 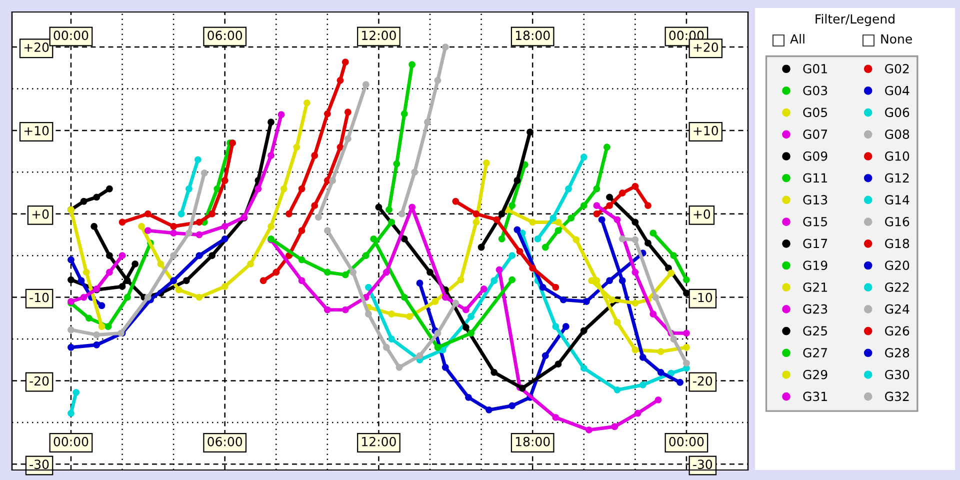 I want to click on y-tick-label: -20, so click(x=39, y=381).